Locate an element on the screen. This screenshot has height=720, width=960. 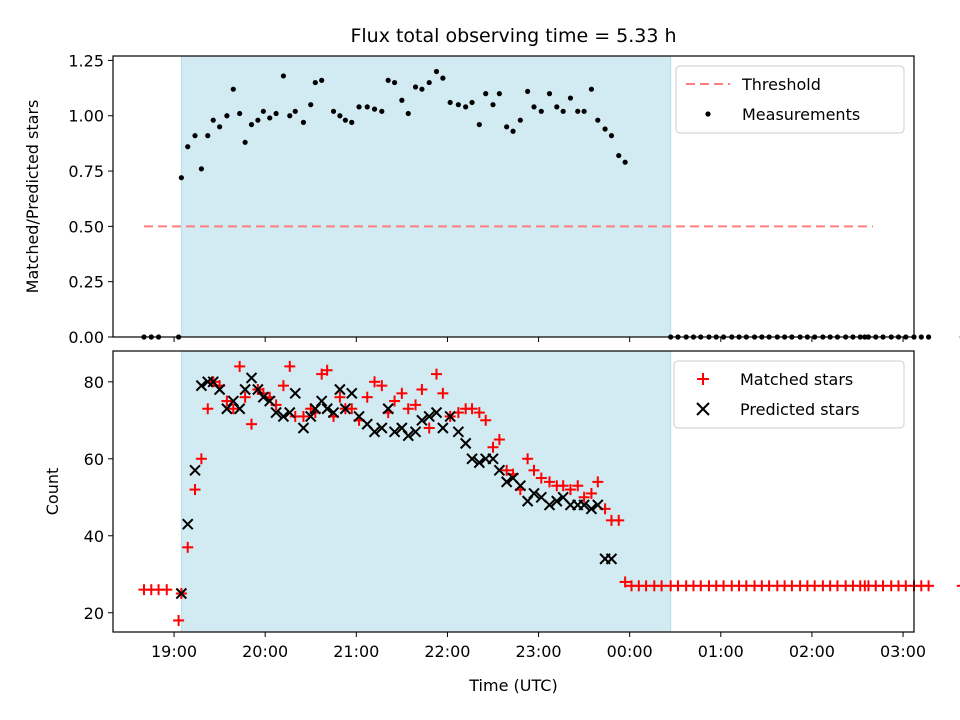
top-ytick-label: 0.25 is located at coordinates (86, 282).